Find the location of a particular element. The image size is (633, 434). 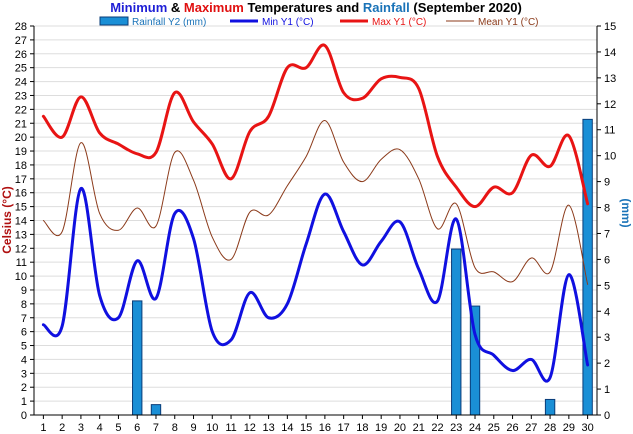

tick-label-x-18: 18 is located at coordinates (362, 428).